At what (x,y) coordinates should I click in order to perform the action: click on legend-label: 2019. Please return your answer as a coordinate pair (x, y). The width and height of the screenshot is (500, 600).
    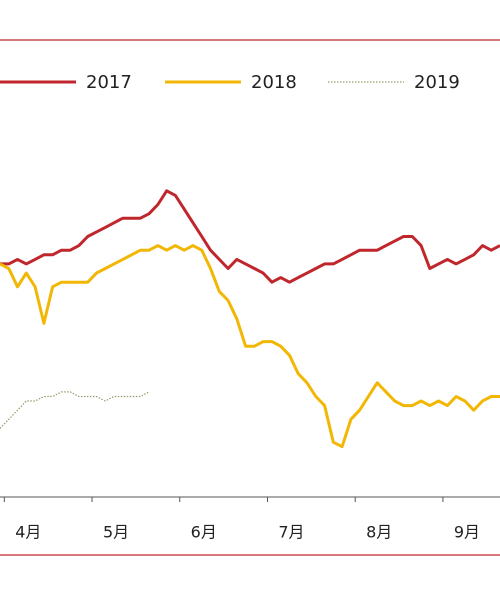
    Looking at the image, I should click on (437, 82).